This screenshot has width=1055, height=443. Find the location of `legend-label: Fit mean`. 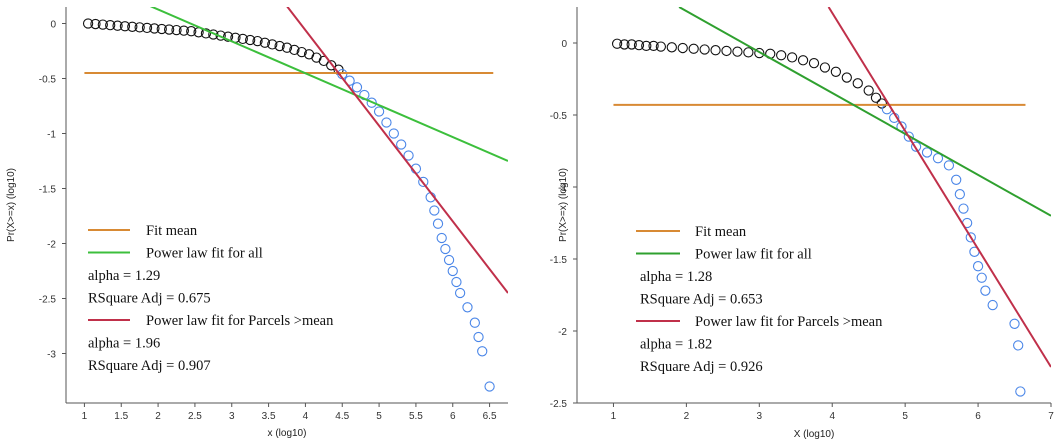

legend-label: Fit mean is located at coordinates (172, 231).